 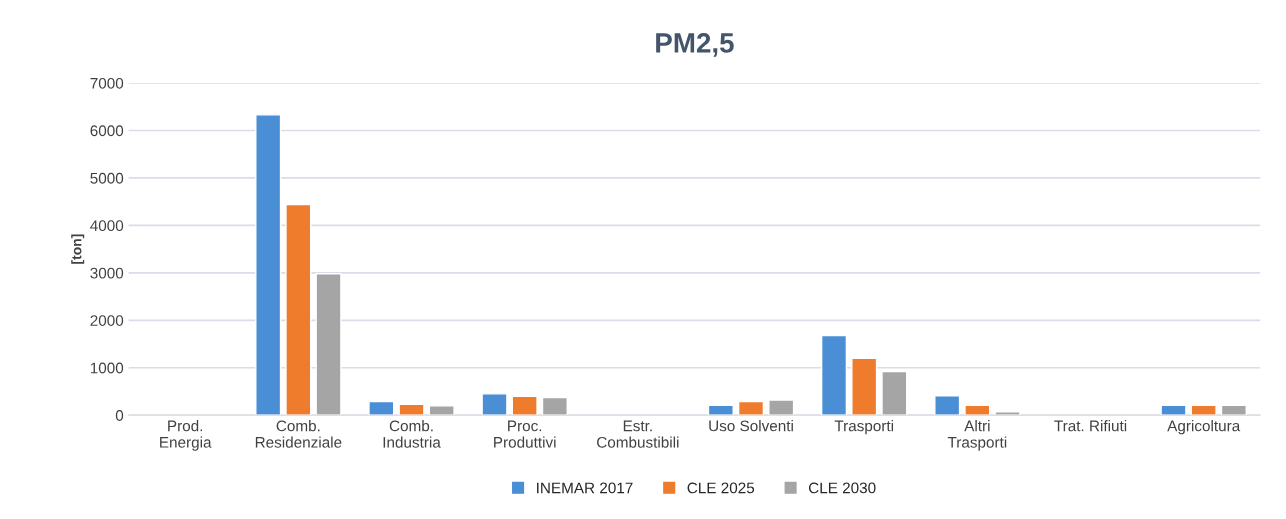 What do you see at coordinates (695, 45) in the screenshot?
I see `chart-title: PM2,5` at bounding box center [695, 45].